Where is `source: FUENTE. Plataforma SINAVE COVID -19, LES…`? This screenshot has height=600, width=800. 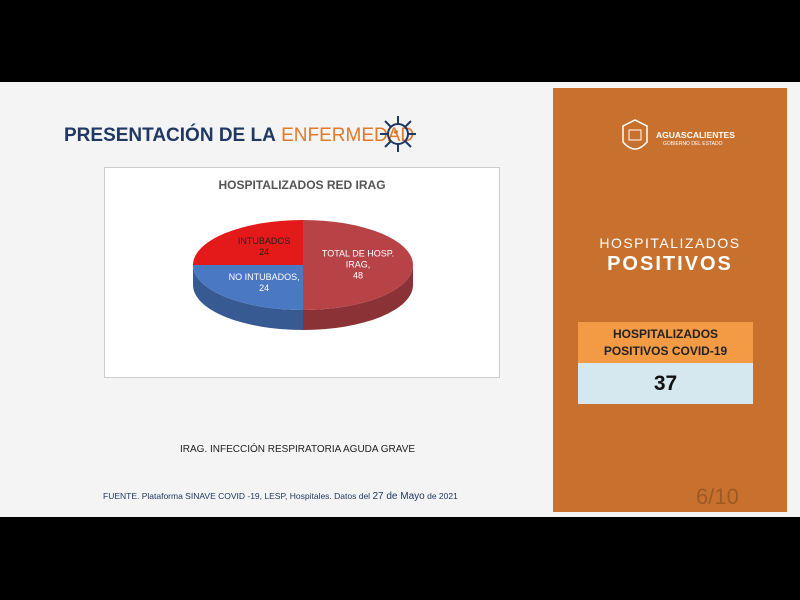 source: FUENTE. Plataforma SINAVE COVID -19, LES… is located at coordinates (280, 496).